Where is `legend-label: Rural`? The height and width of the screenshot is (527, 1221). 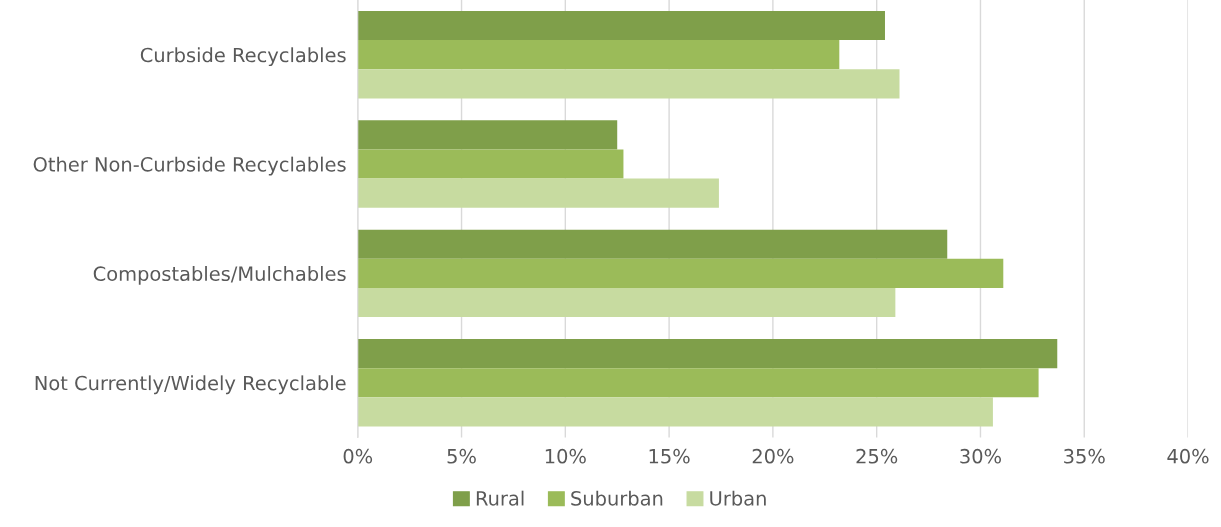
legend-label: Rural is located at coordinates (500, 498).